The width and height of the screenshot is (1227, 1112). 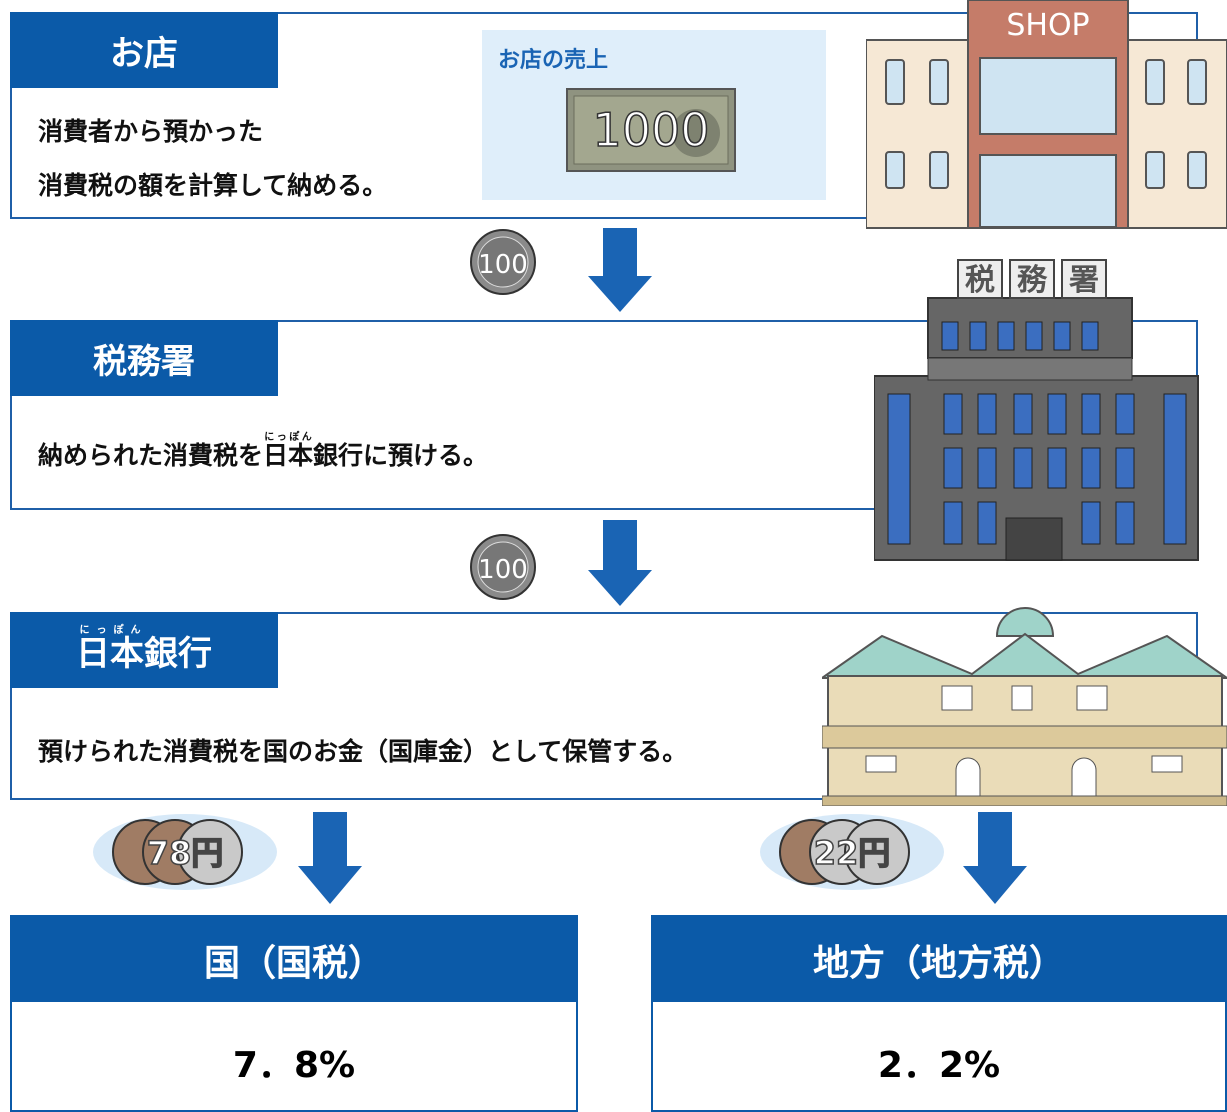 I want to click on bill: 1000, so click(x=651, y=130).